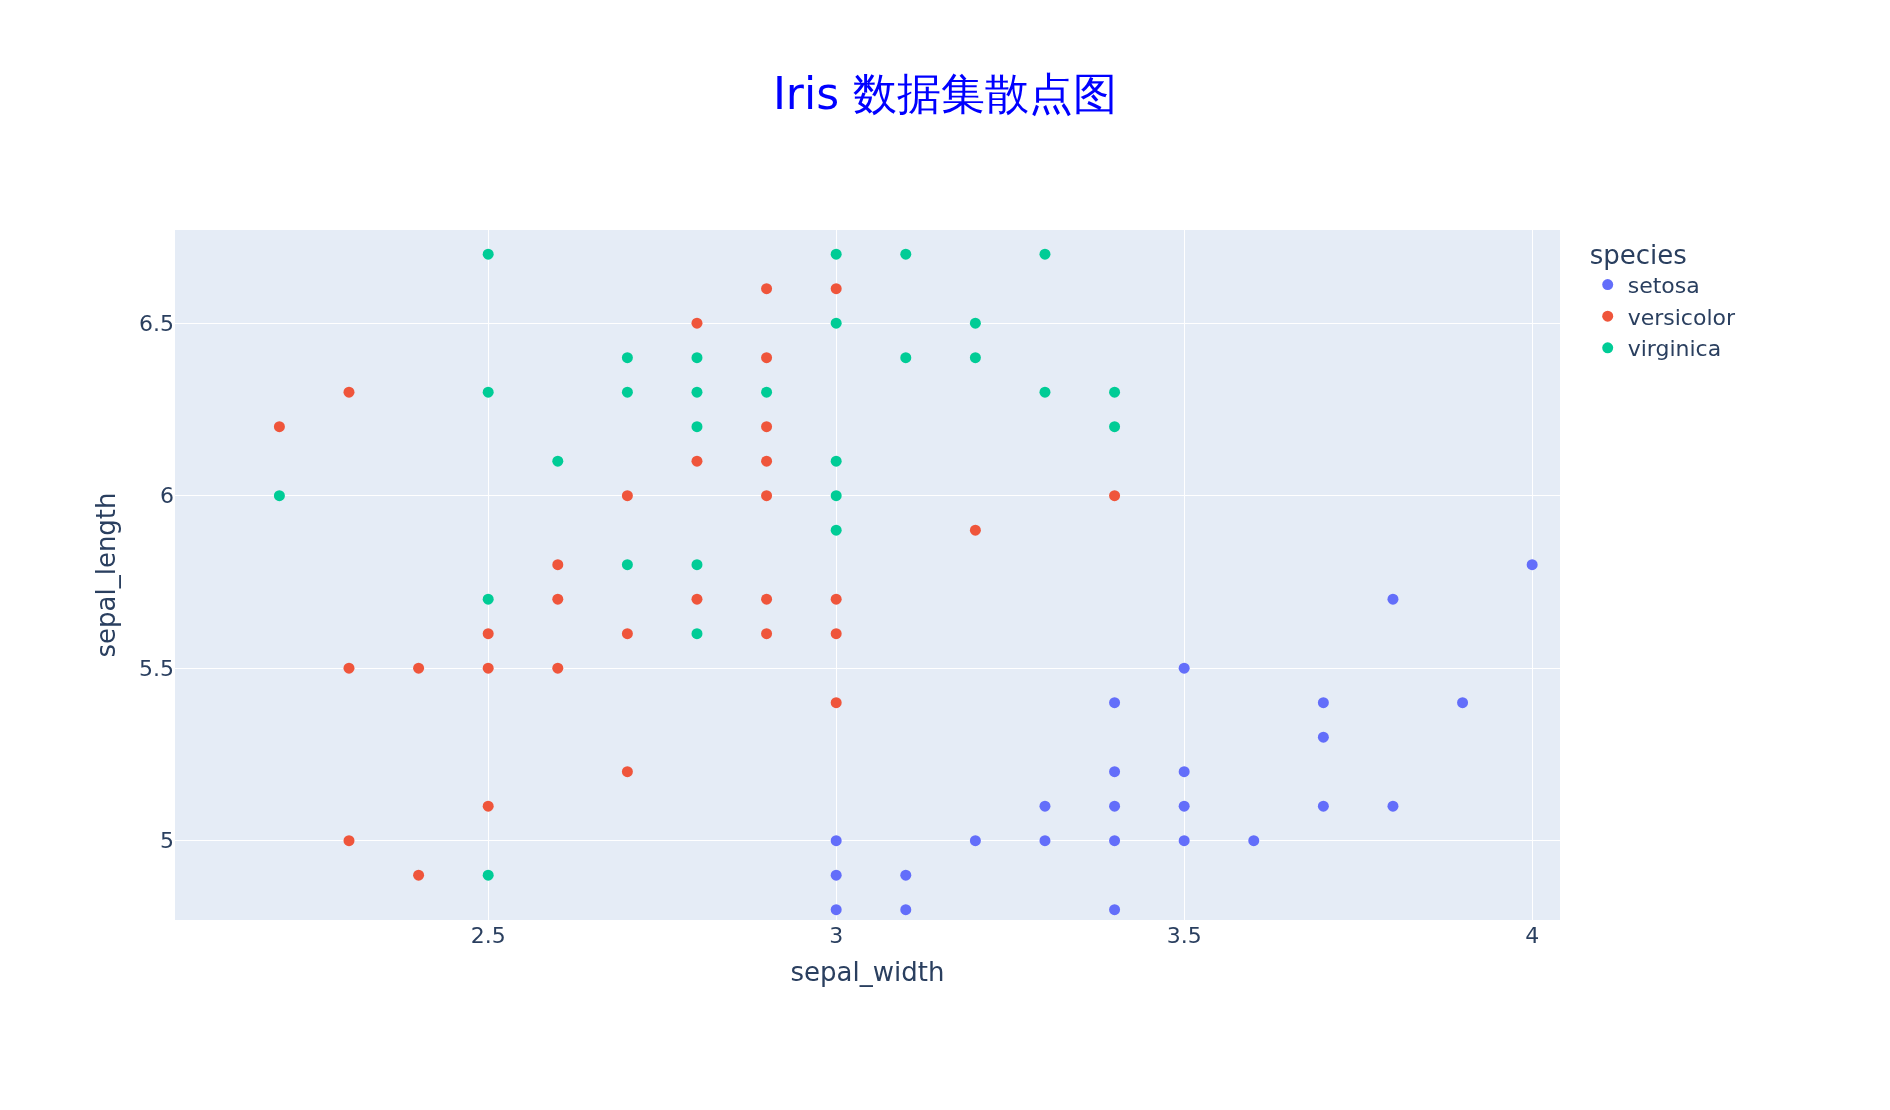 The height and width of the screenshot is (1110, 1890). What do you see at coordinates (167, 496) in the screenshot?
I see `y-tick-label: 6` at bounding box center [167, 496].